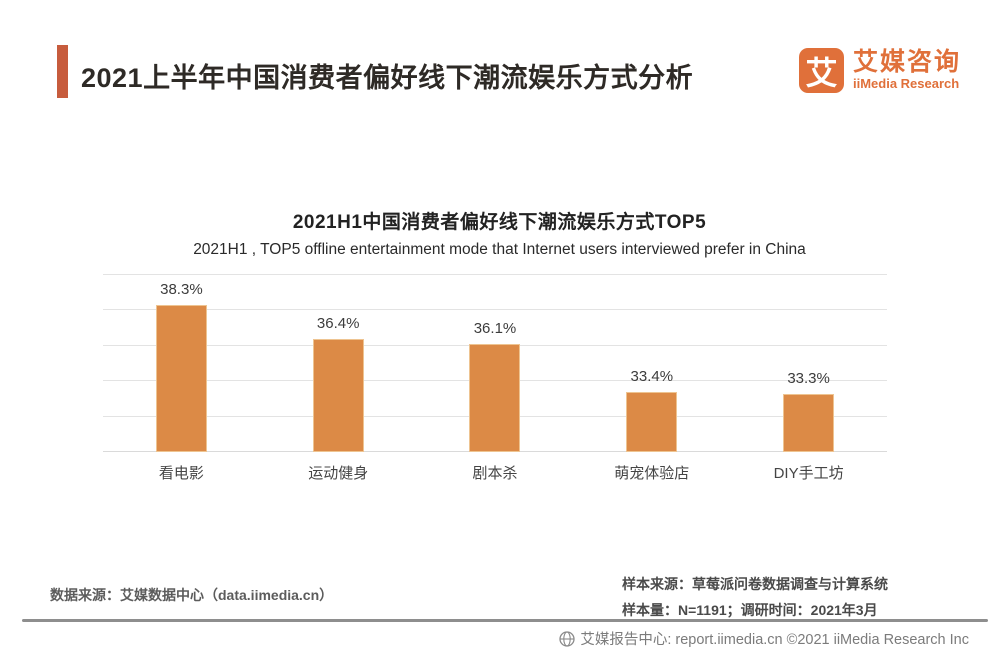 Image resolution: width=999 pixels, height=652 pixels. I want to click on bar-value-label: 33.4%, so click(652, 376).